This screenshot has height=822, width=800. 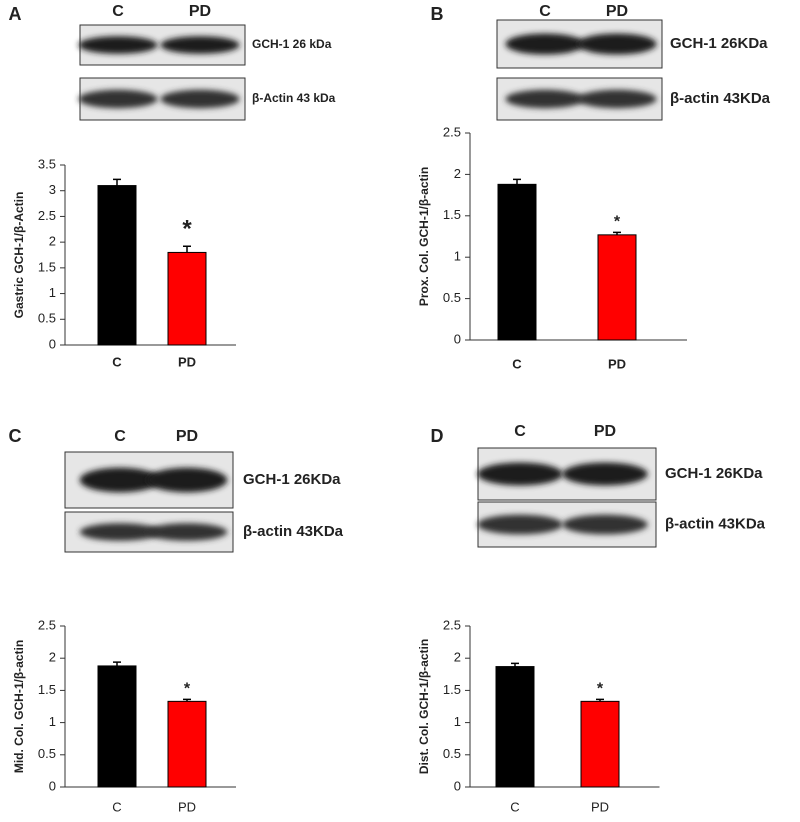 What do you see at coordinates (19, 255) in the screenshot?
I see `y-axis-label: Gastric GCH-1/β-Actin` at bounding box center [19, 255].